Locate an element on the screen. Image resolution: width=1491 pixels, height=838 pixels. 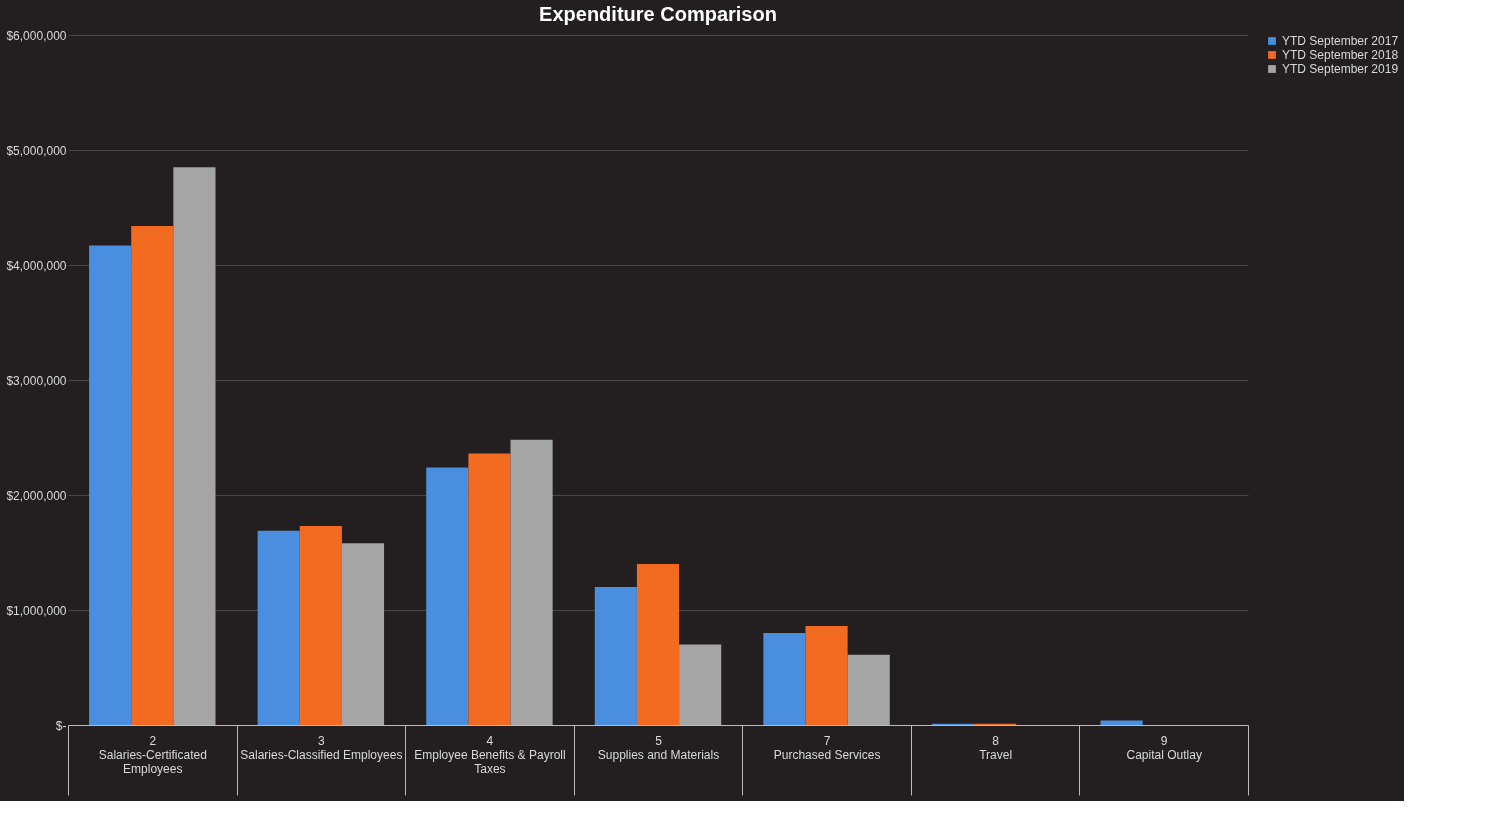
y-tick-label: $2,000,000 is located at coordinates (36, 495).